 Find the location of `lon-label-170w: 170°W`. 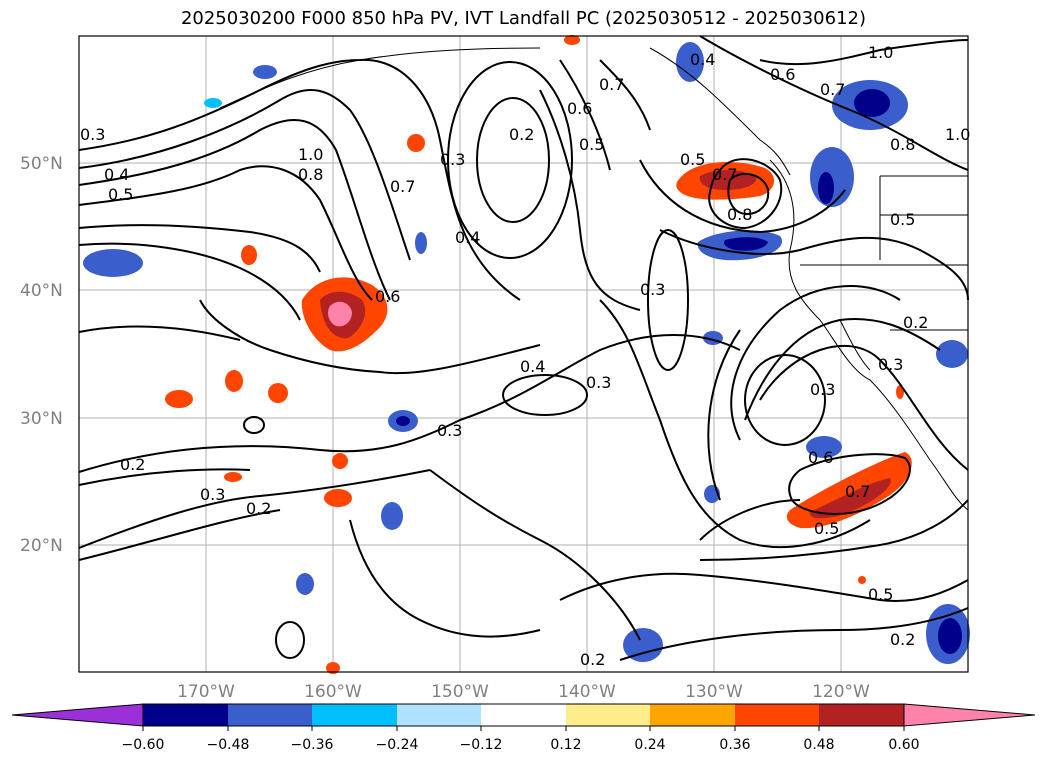

lon-label-170w: 170°W is located at coordinates (206, 692).